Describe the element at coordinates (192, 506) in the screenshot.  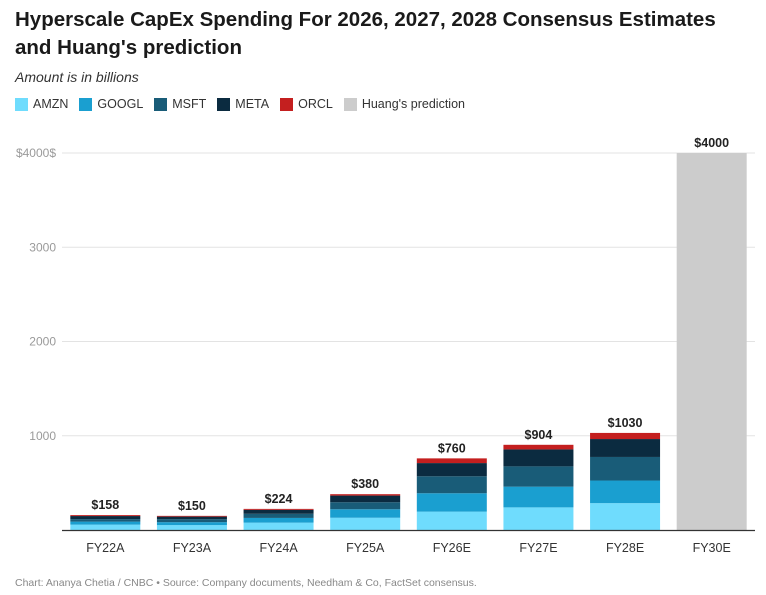
I see `bar-total-label: $150` at that location.